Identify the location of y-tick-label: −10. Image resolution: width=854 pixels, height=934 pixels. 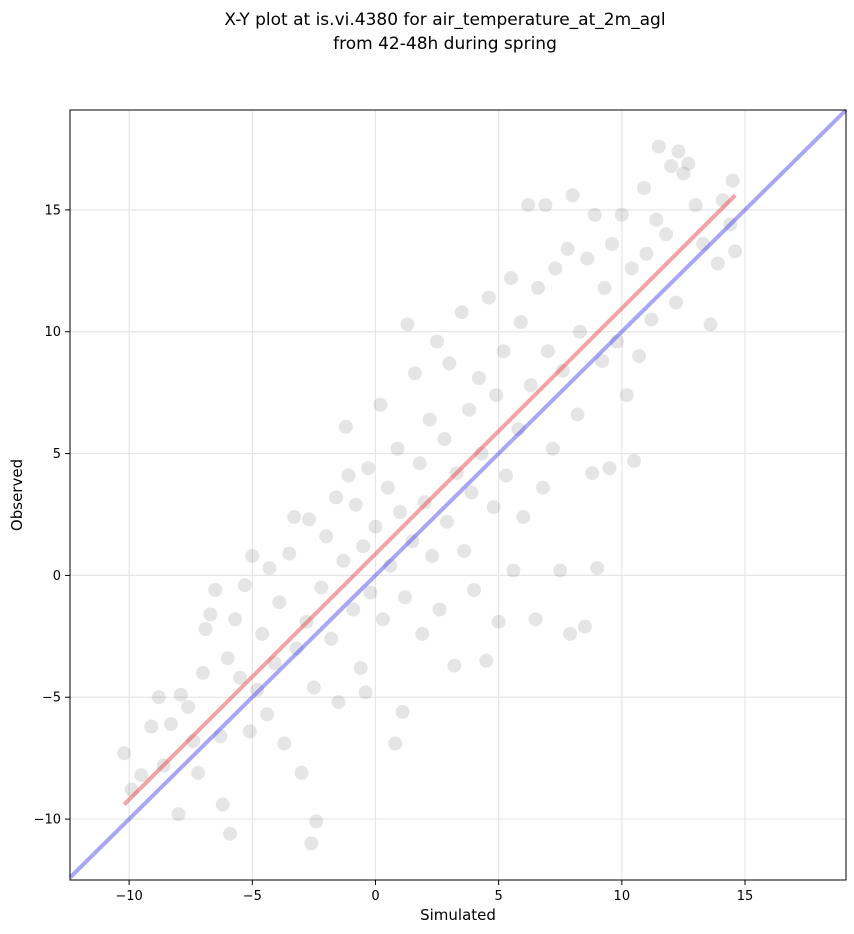
(47, 820).